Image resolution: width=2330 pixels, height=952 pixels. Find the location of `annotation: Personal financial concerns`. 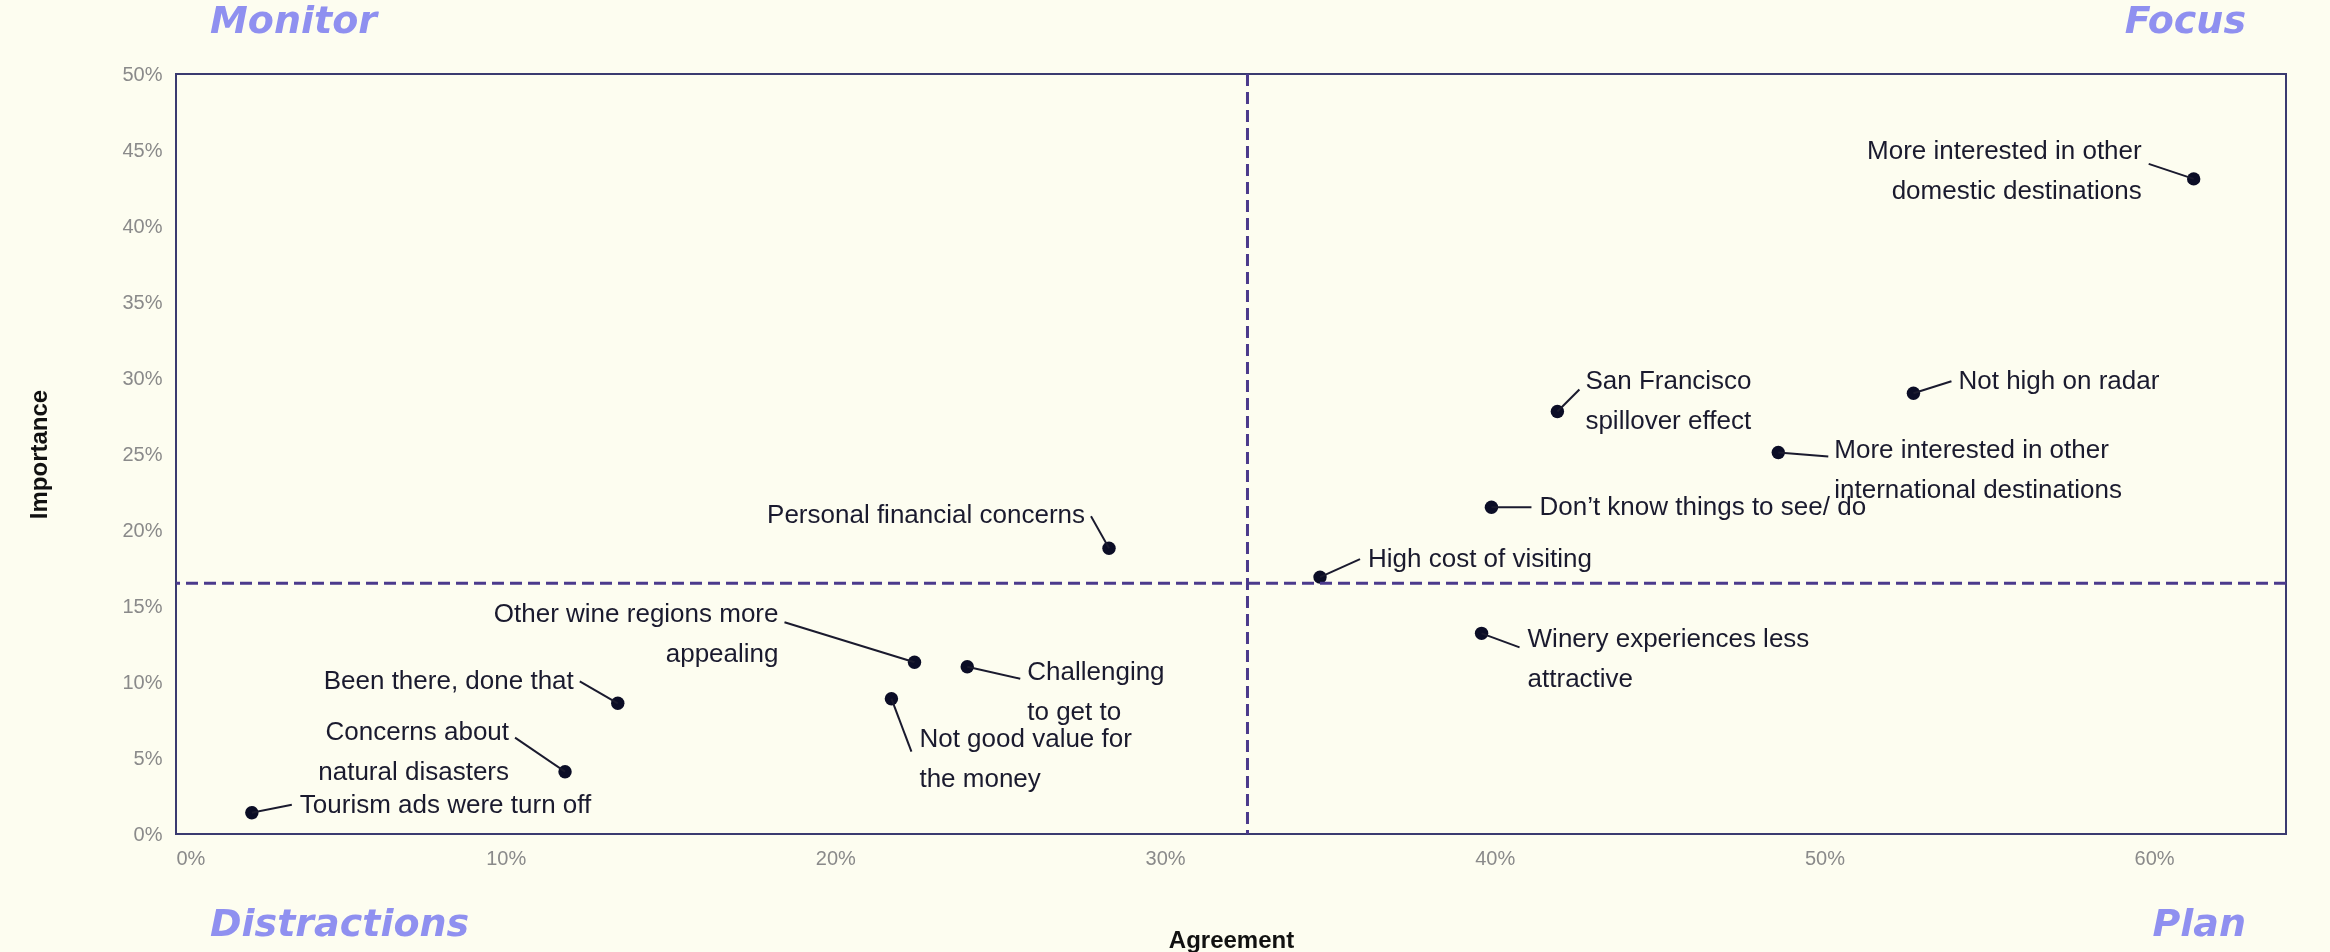

annotation: Personal financial concerns is located at coordinates (926, 514).